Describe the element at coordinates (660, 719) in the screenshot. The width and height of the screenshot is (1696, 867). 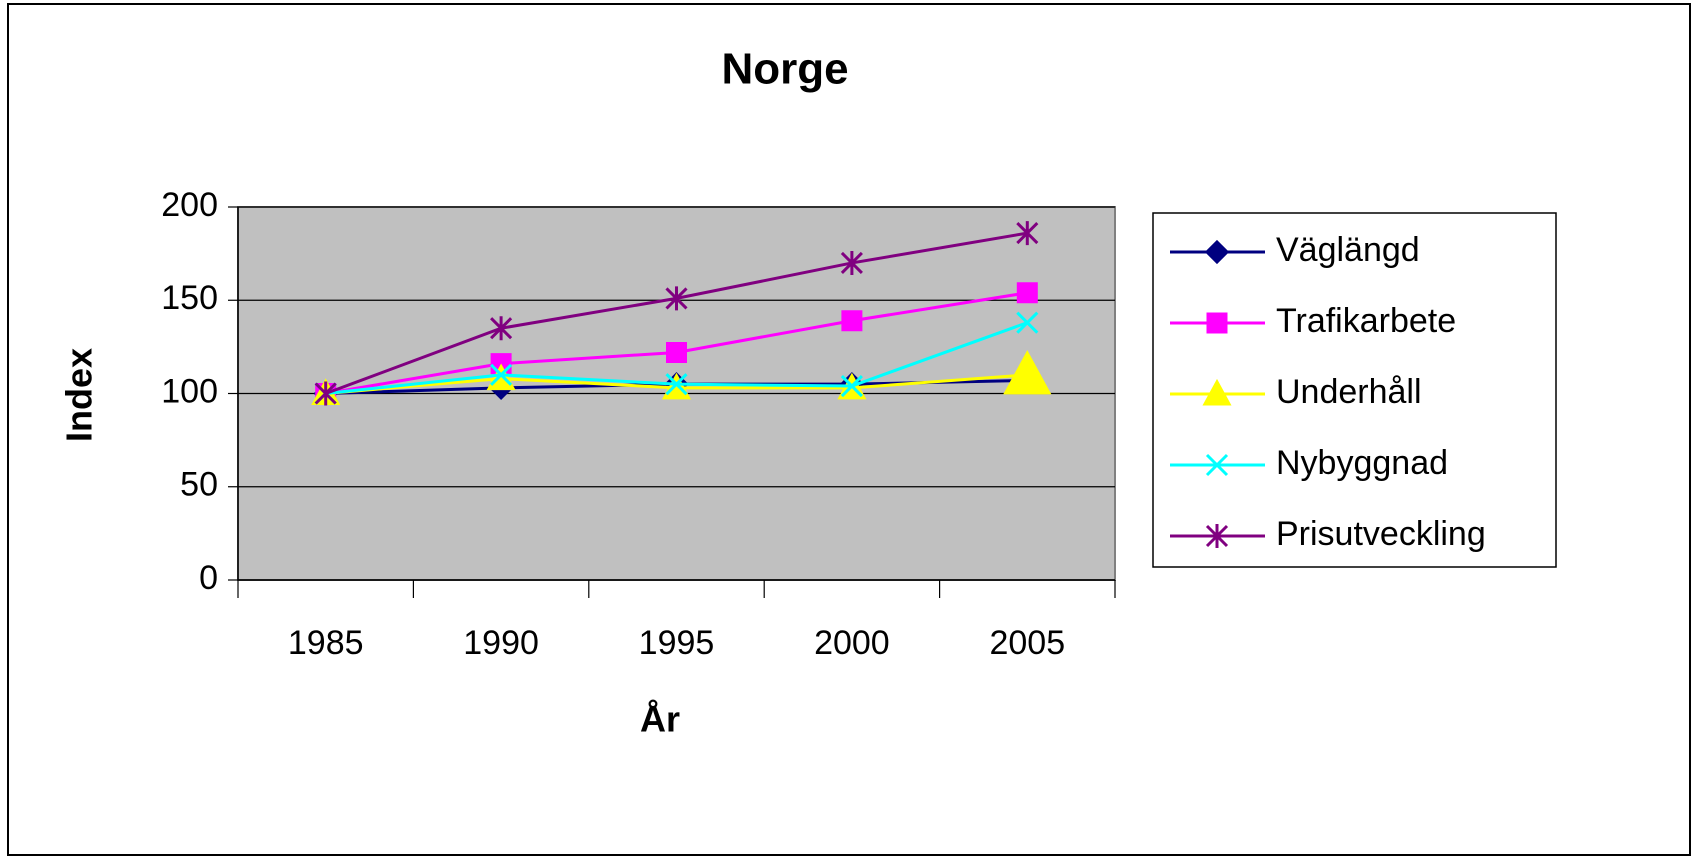
I see `x-axis-label: År` at that location.